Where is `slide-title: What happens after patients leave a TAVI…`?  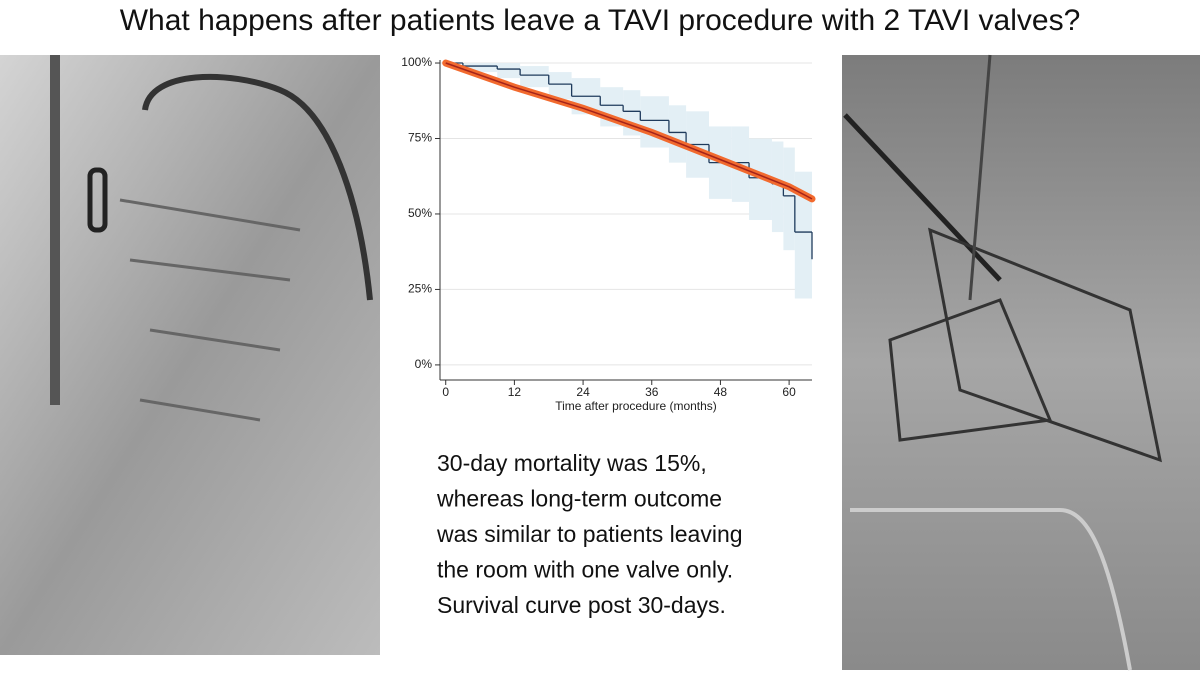 slide-title: What happens after patients leave a TAVI… is located at coordinates (600, 20).